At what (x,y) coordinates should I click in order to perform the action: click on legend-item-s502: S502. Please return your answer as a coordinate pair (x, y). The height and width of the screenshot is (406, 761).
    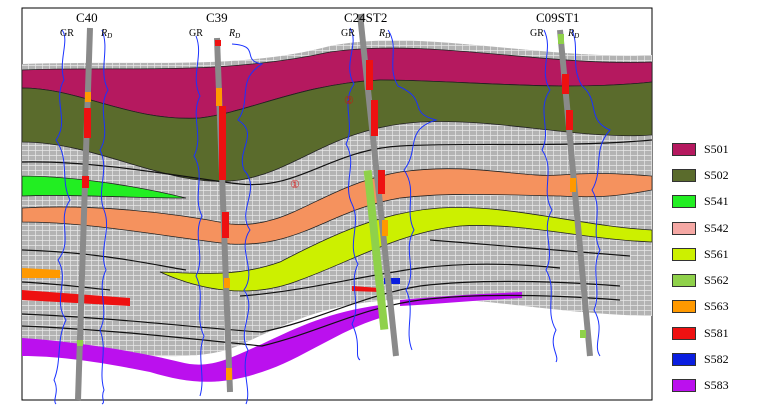
    Looking at the image, I should click on (712, 175).